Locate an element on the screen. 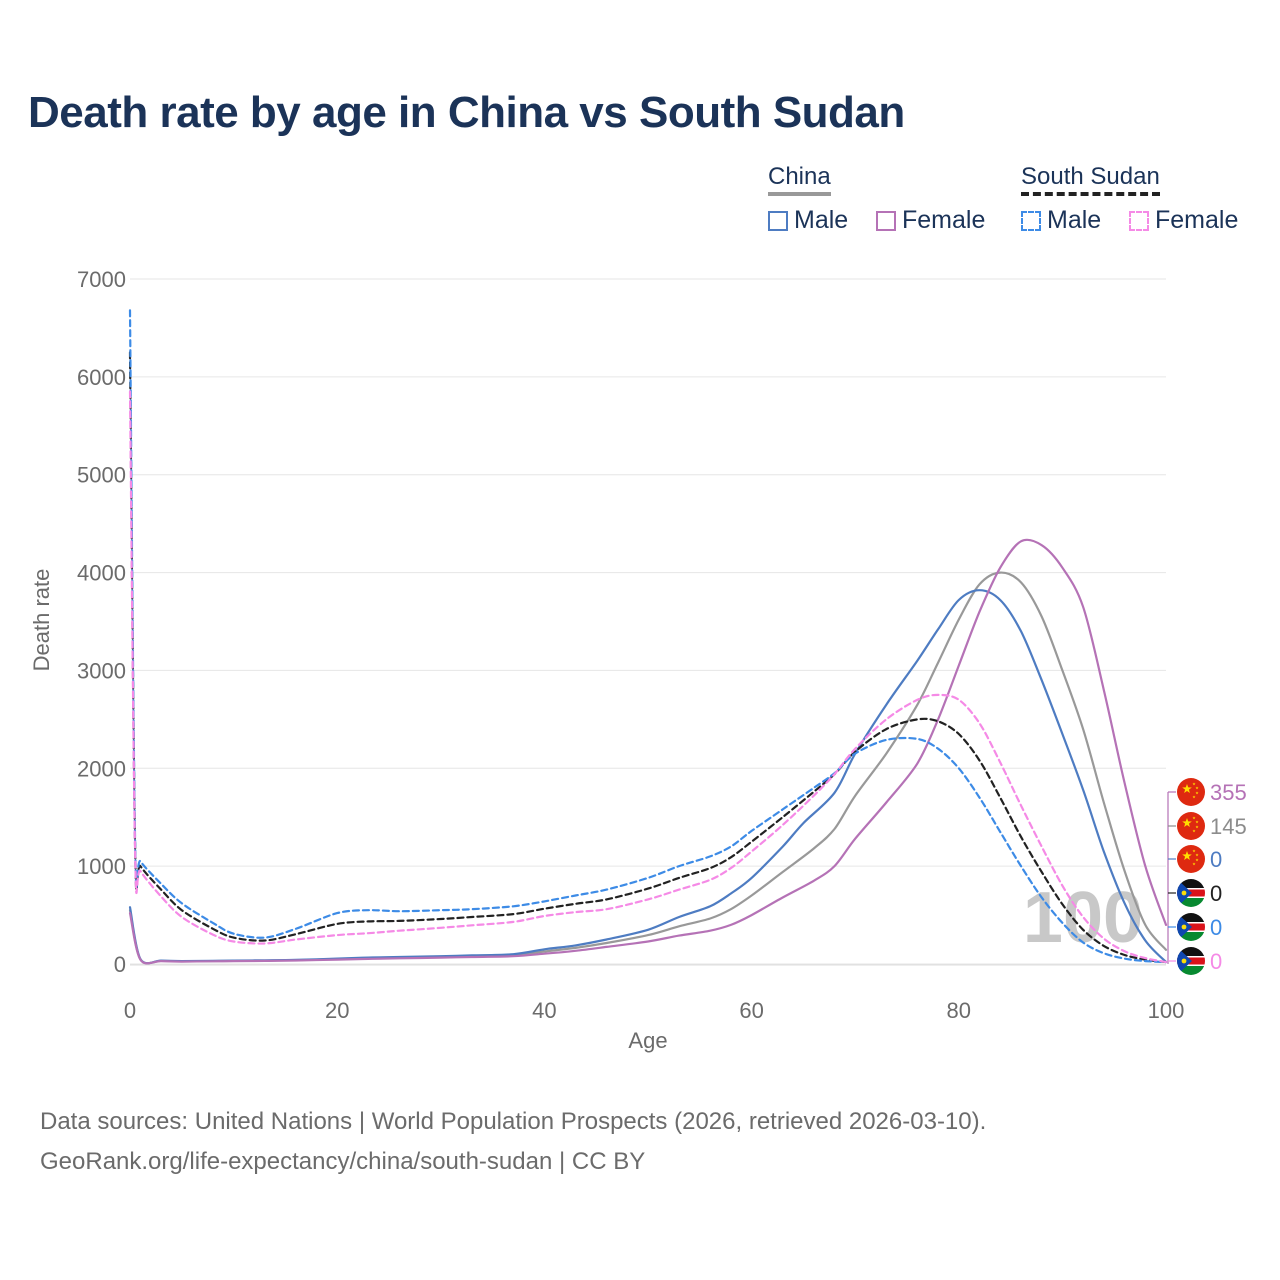 The height and width of the screenshot is (1280, 1280). y-tick-label: 5000 is located at coordinates (101, 475).